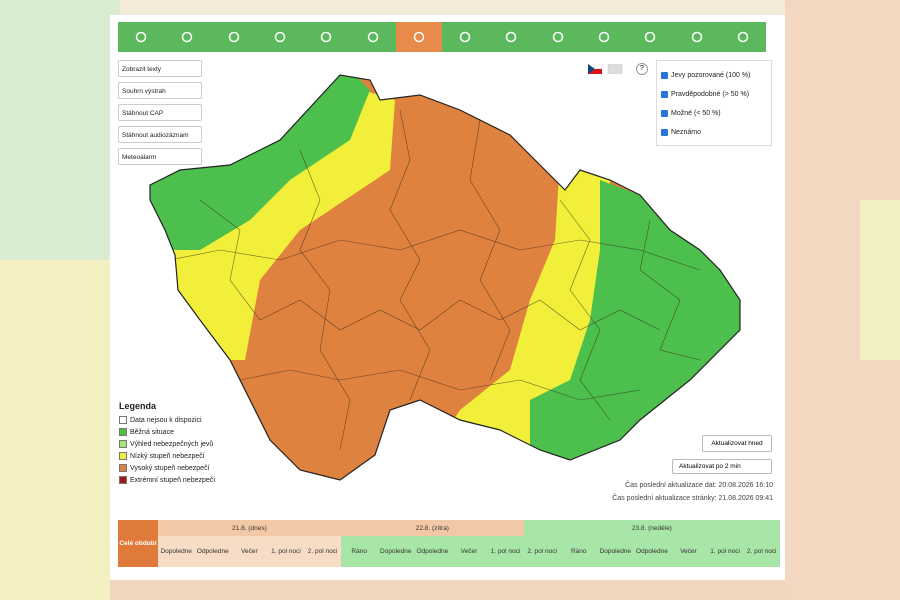 The width and height of the screenshot is (900, 600). What do you see at coordinates (615, 69) in the screenshot?
I see `flag-en` at bounding box center [615, 69].